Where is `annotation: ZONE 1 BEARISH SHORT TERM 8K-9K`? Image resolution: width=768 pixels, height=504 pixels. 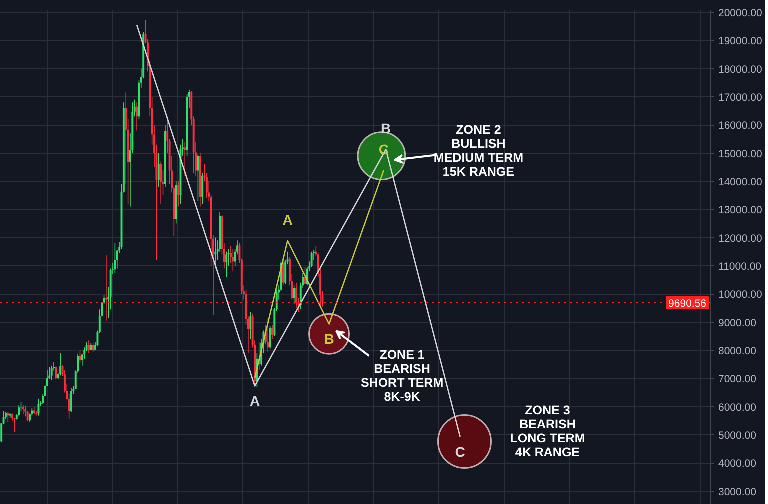
annotation: ZONE 1 BEARISH SHORT TERM 8K-9K is located at coordinates (402, 376).